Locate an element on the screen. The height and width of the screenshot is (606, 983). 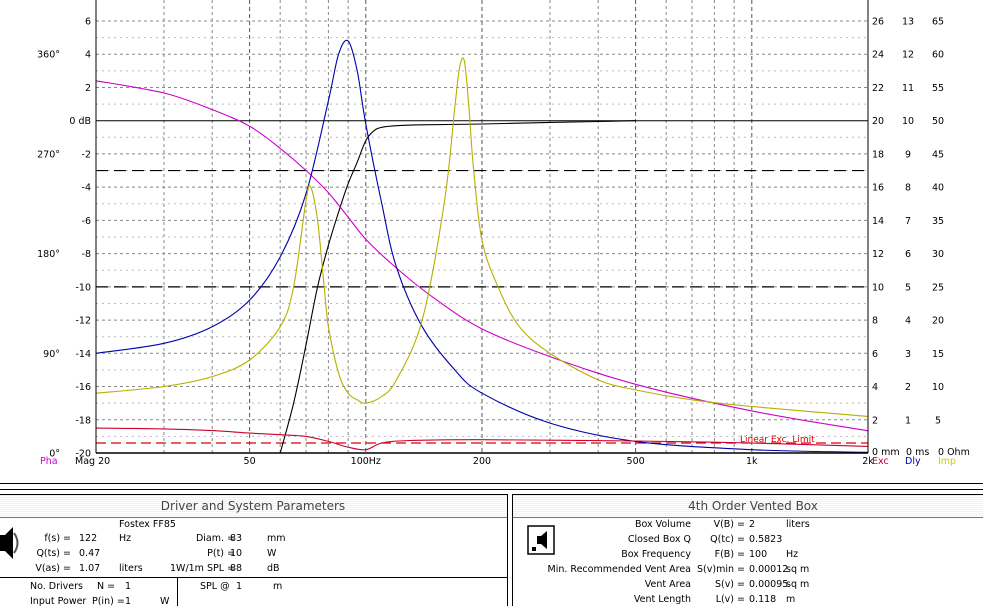
box-row-label: Vent Length is located at coordinates (662, 599).